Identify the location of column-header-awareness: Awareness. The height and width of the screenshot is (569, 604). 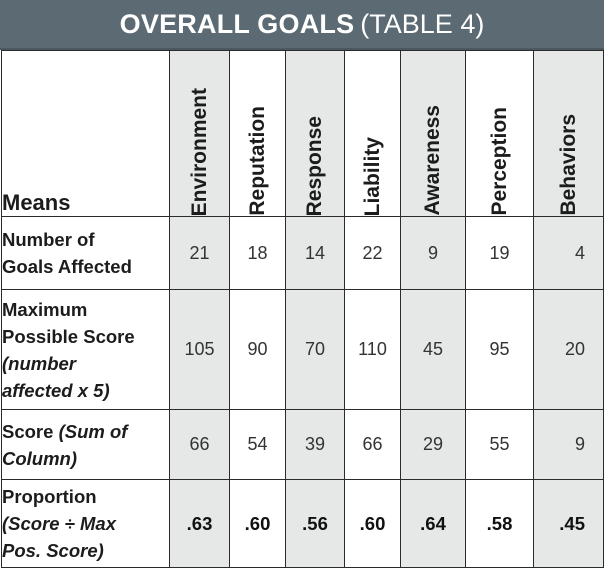
(433, 133).